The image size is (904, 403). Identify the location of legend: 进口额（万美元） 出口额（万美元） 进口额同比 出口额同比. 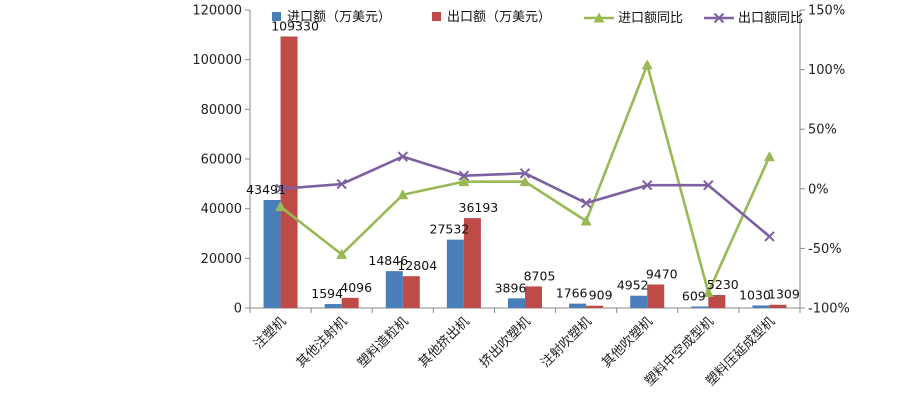
(537, 18).